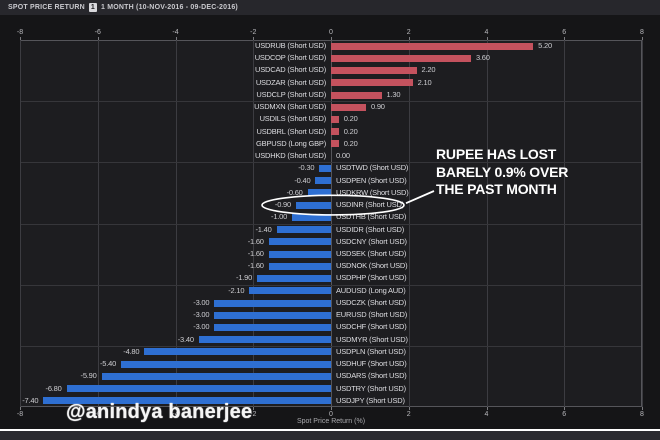 This screenshot has height=440, width=660. Describe the element at coordinates (371, 241) in the screenshot. I see `bar-ticker-label: USDCNY (Short USD)` at that location.